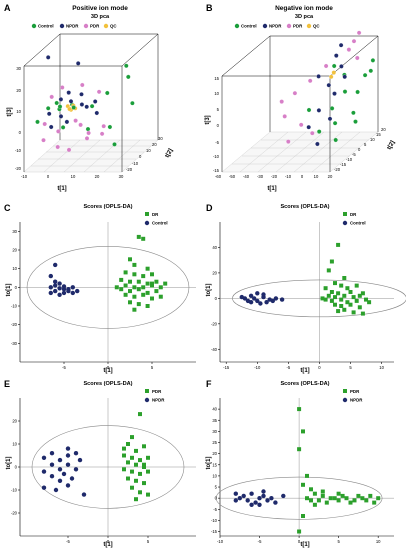 This screenshot has height=555, width=406. I want to click on panel-header: Positive ion mode, so click(100, 8).